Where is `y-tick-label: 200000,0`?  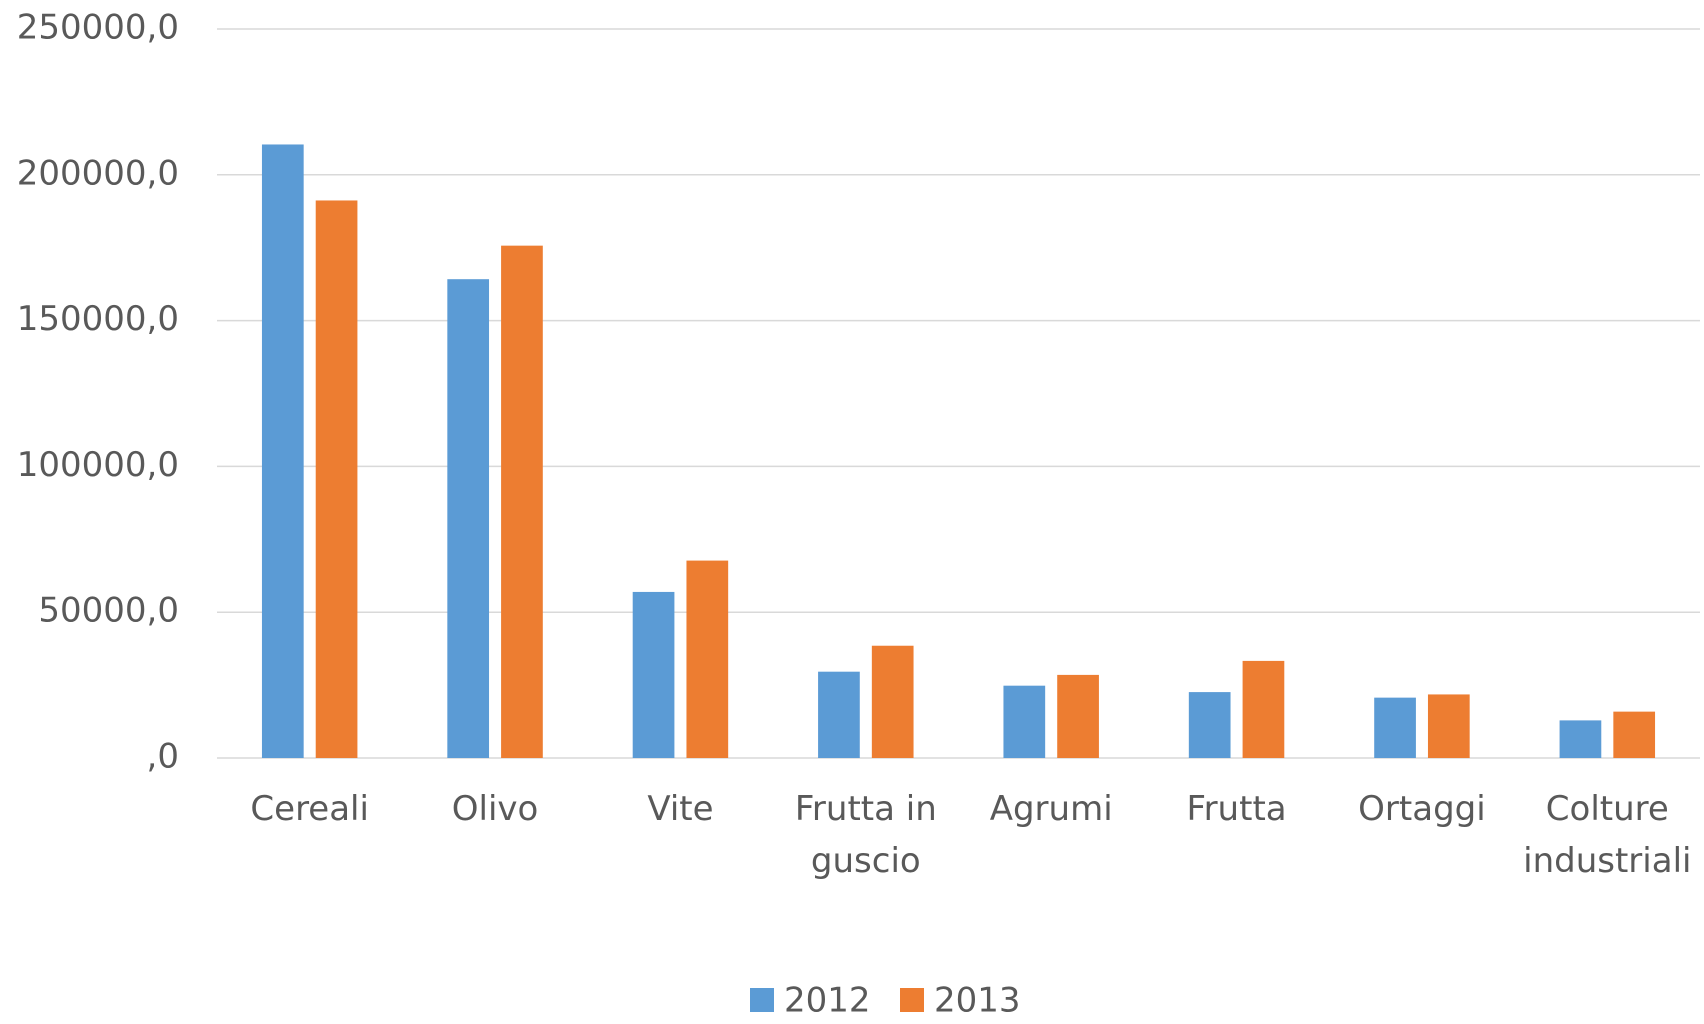
y-tick-label: 200000,0 is located at coordinates (98, 173).